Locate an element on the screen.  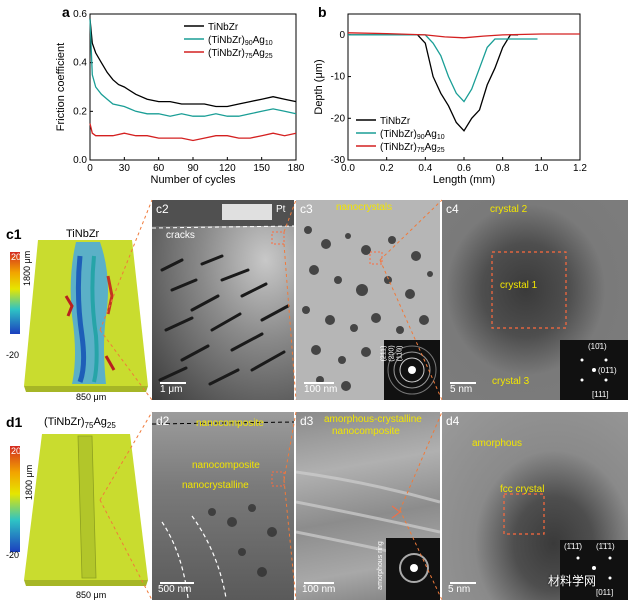
c4-crystal3: crystal 3 is located at coordinates (511, 381).